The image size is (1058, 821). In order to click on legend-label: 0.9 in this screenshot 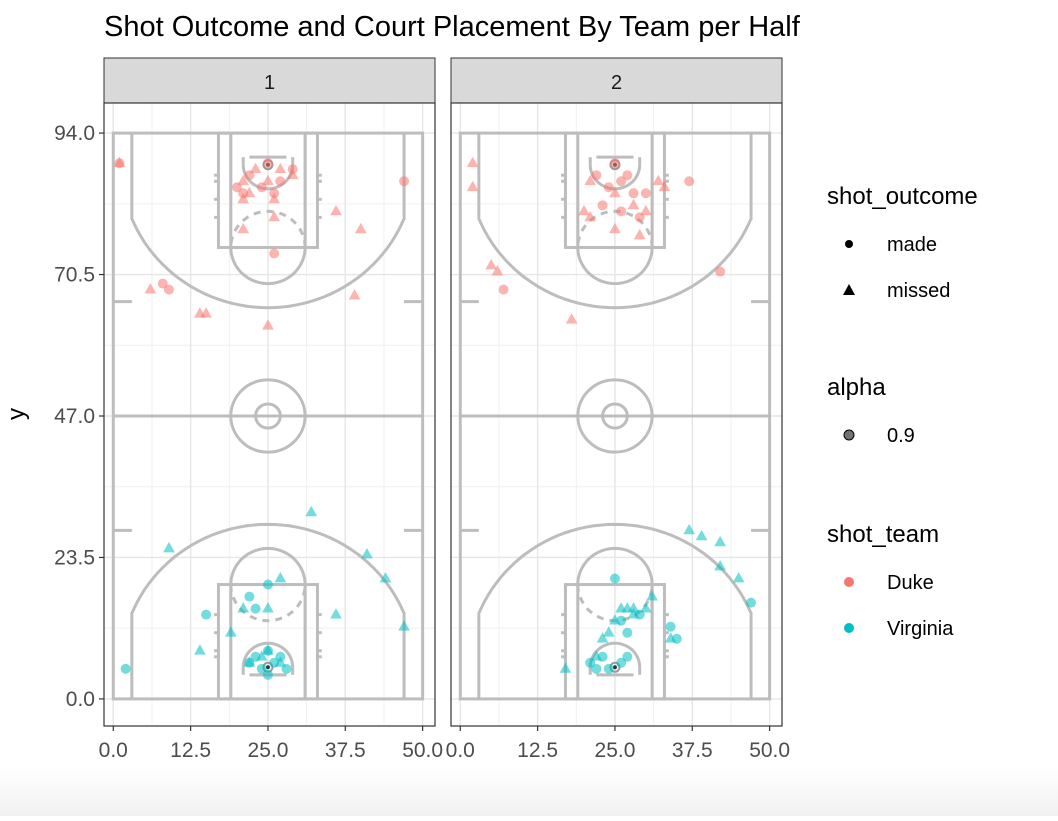, I will do `click(901, 436)`.